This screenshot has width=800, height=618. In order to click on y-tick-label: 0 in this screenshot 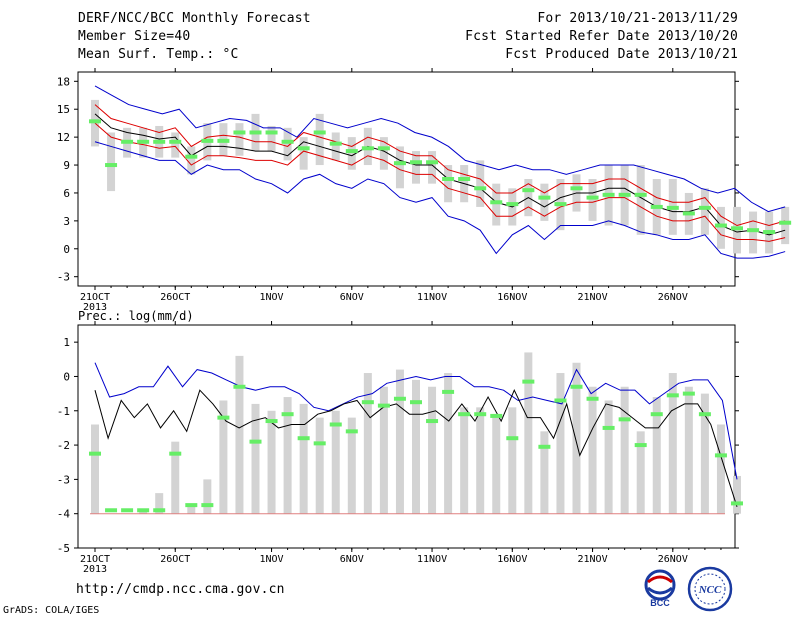, I will do `click(66, 376)`.